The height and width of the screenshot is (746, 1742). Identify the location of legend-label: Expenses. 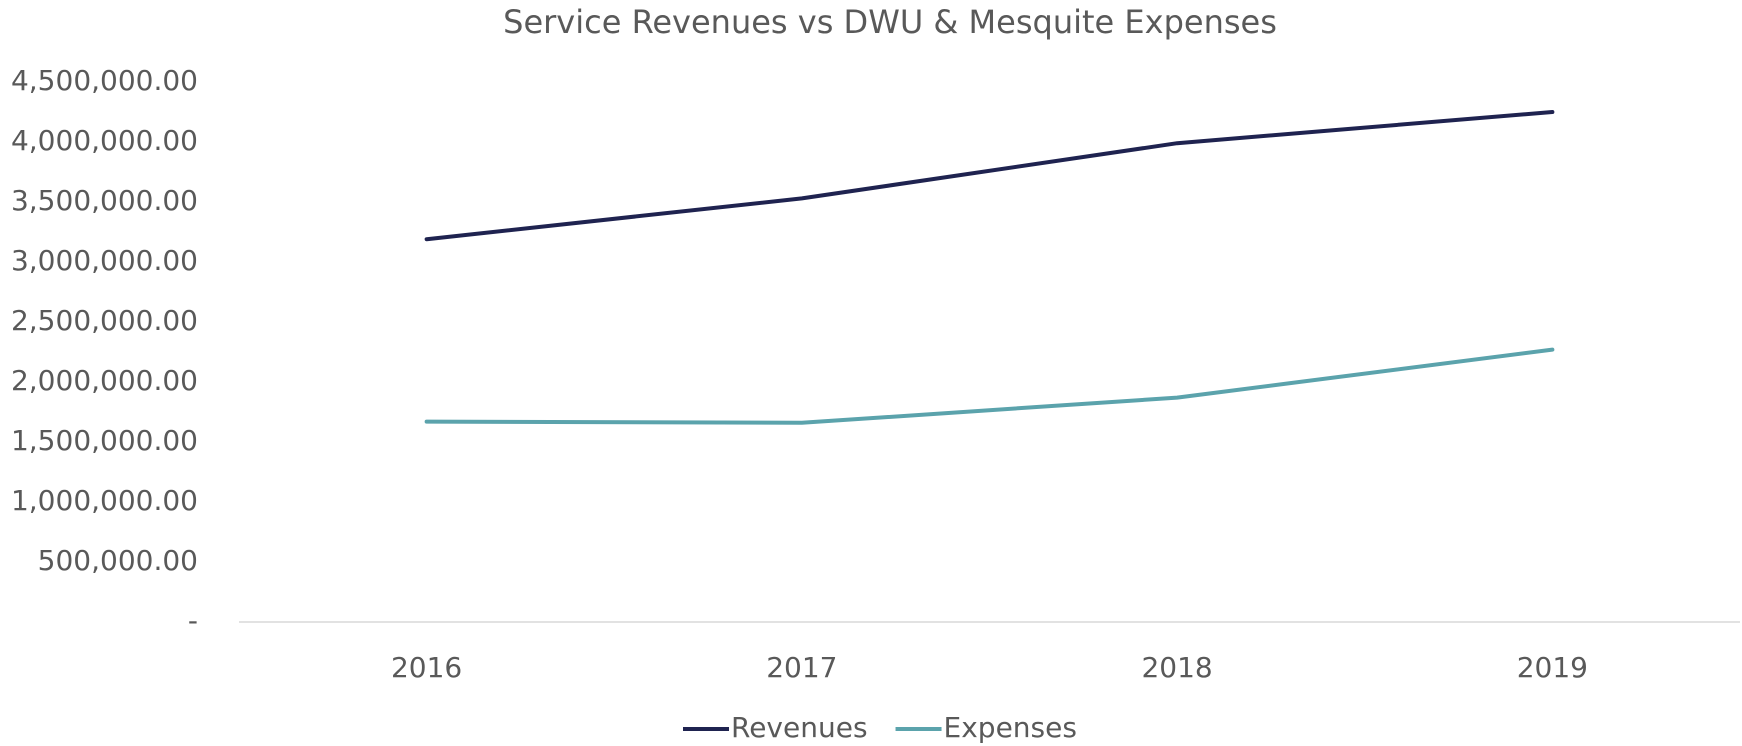
(1010, 727).